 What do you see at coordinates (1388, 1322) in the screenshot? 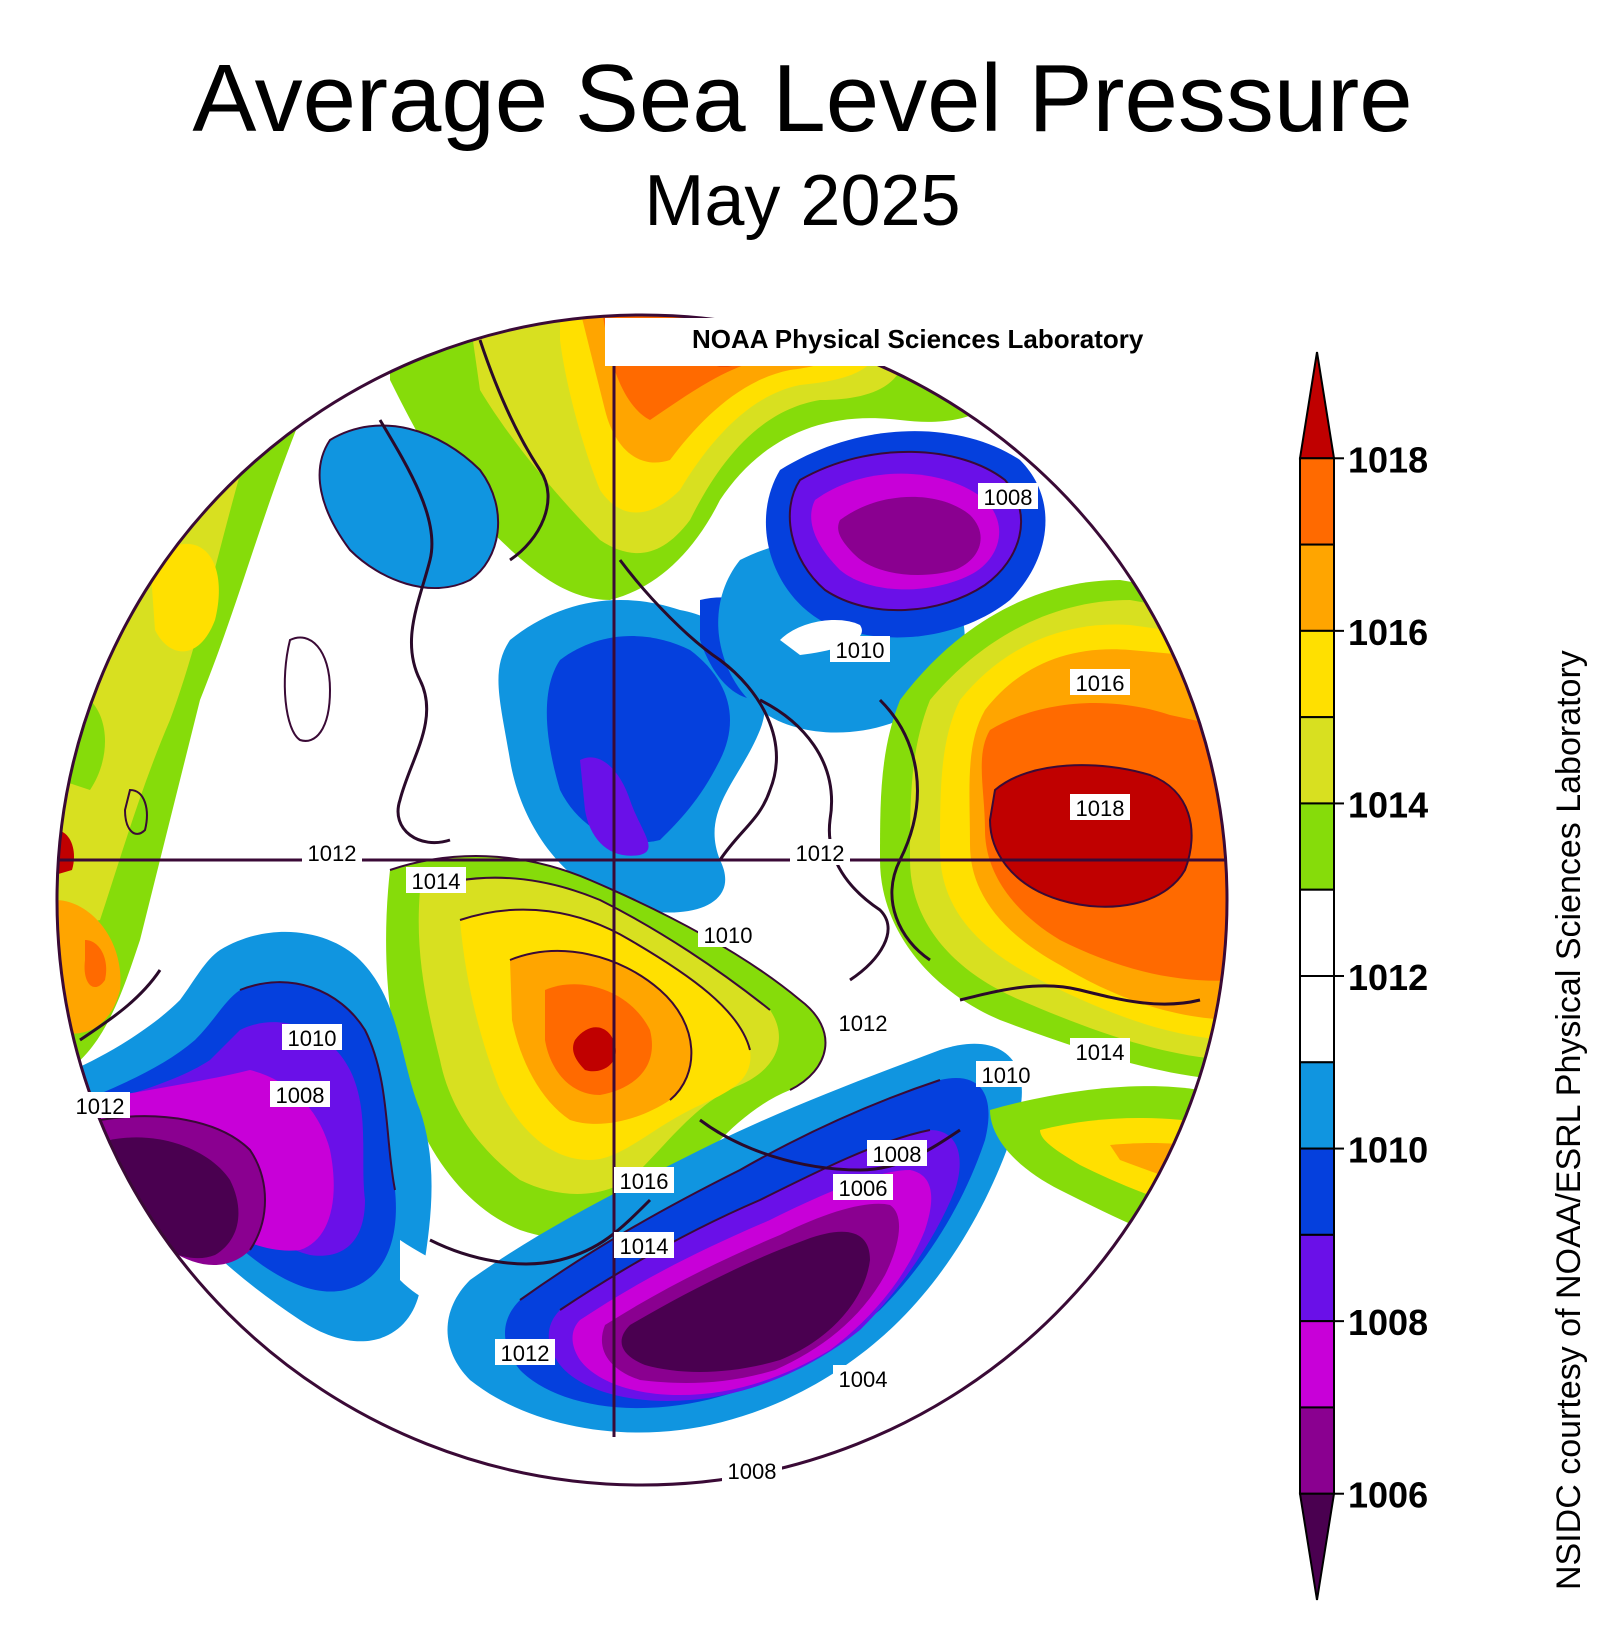
I see `color-bar-tick-label: 1008` at bounding box center [1388, 1322].